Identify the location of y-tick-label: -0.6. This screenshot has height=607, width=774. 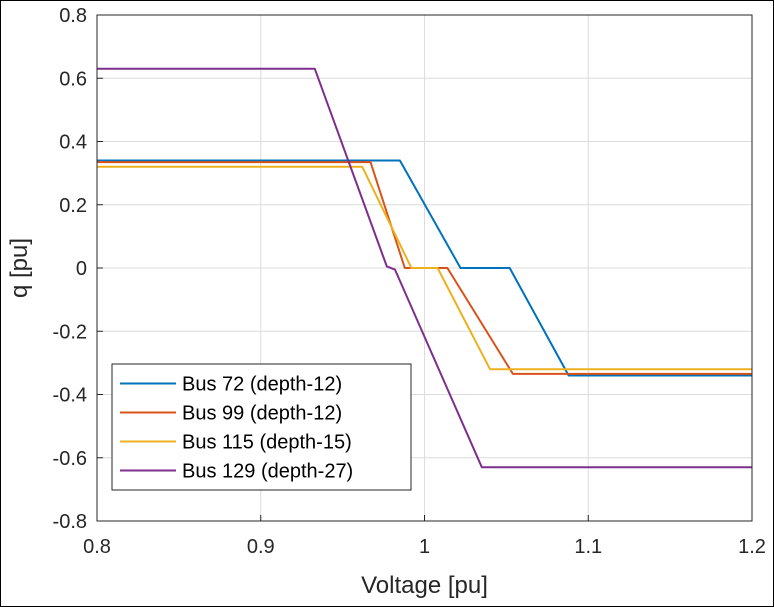
(70, 459).